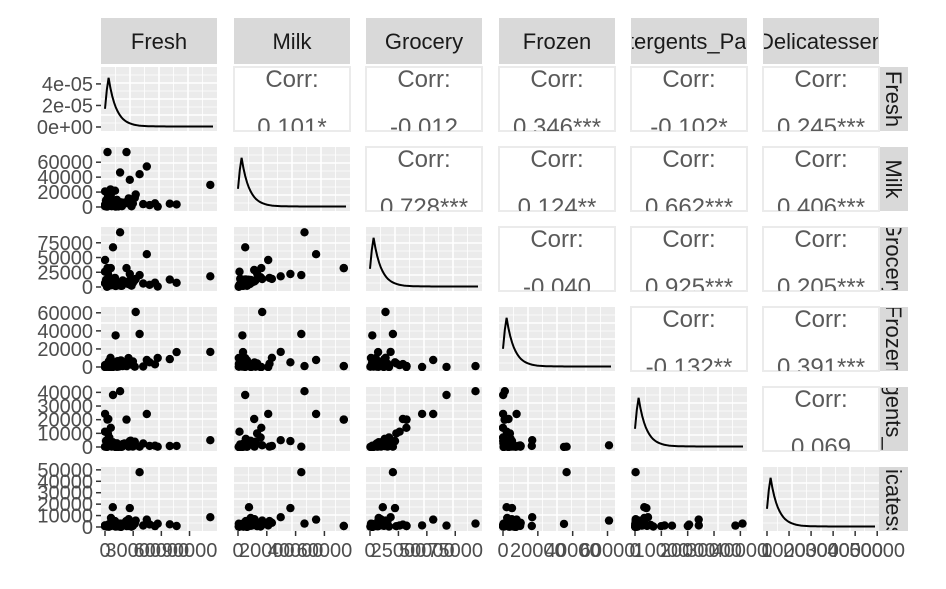  What do you see at coordinates (820, 502) in the screenshot?
I see `density-curve` at bounding box center [820, 502].